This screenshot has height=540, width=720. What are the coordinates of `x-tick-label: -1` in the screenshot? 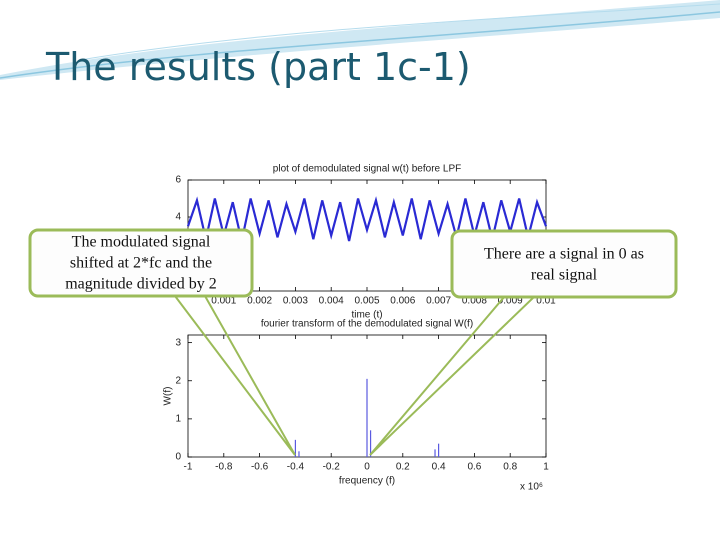 It's located at (188, 467).